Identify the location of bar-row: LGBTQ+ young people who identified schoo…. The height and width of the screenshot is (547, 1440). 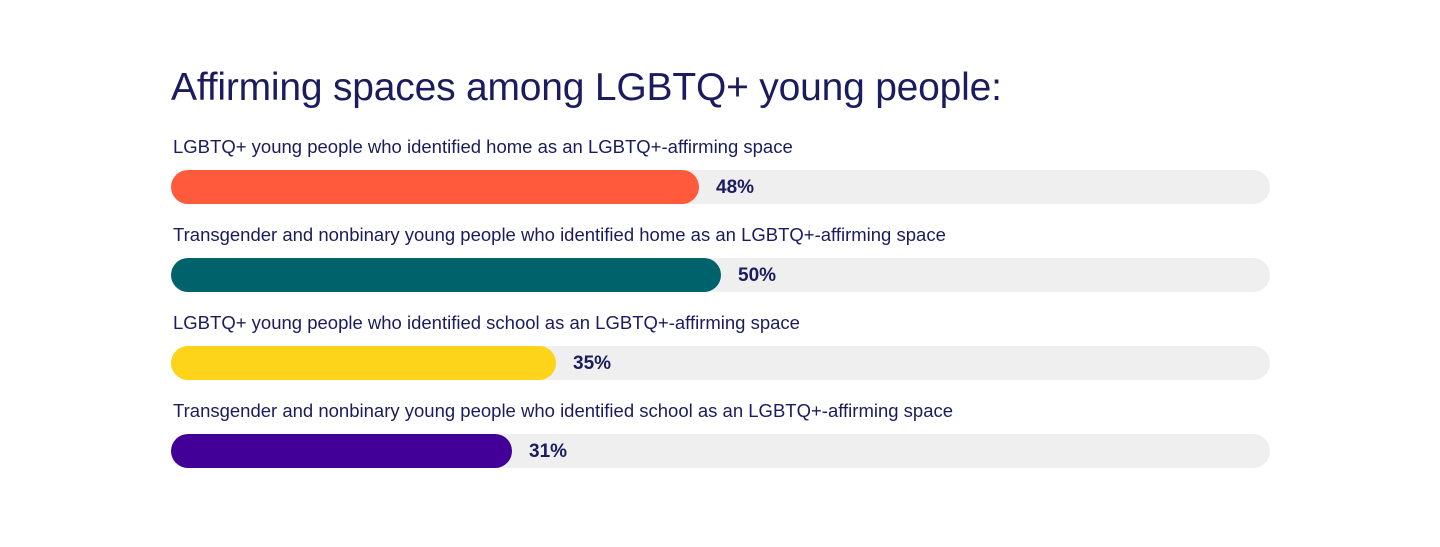
(721, 354).